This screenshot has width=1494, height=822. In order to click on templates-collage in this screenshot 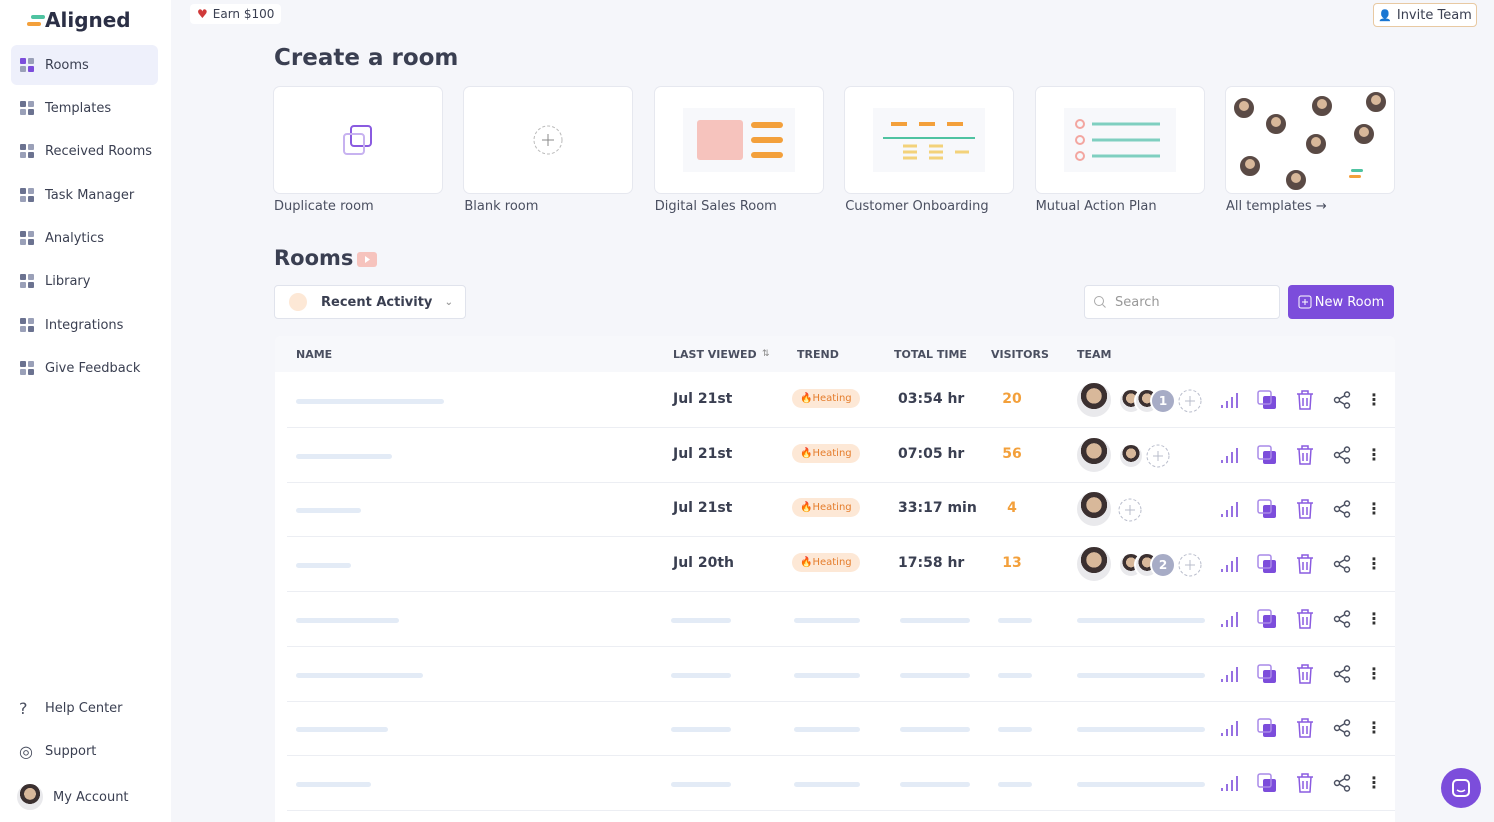, I will do `click(1310, 140)`.